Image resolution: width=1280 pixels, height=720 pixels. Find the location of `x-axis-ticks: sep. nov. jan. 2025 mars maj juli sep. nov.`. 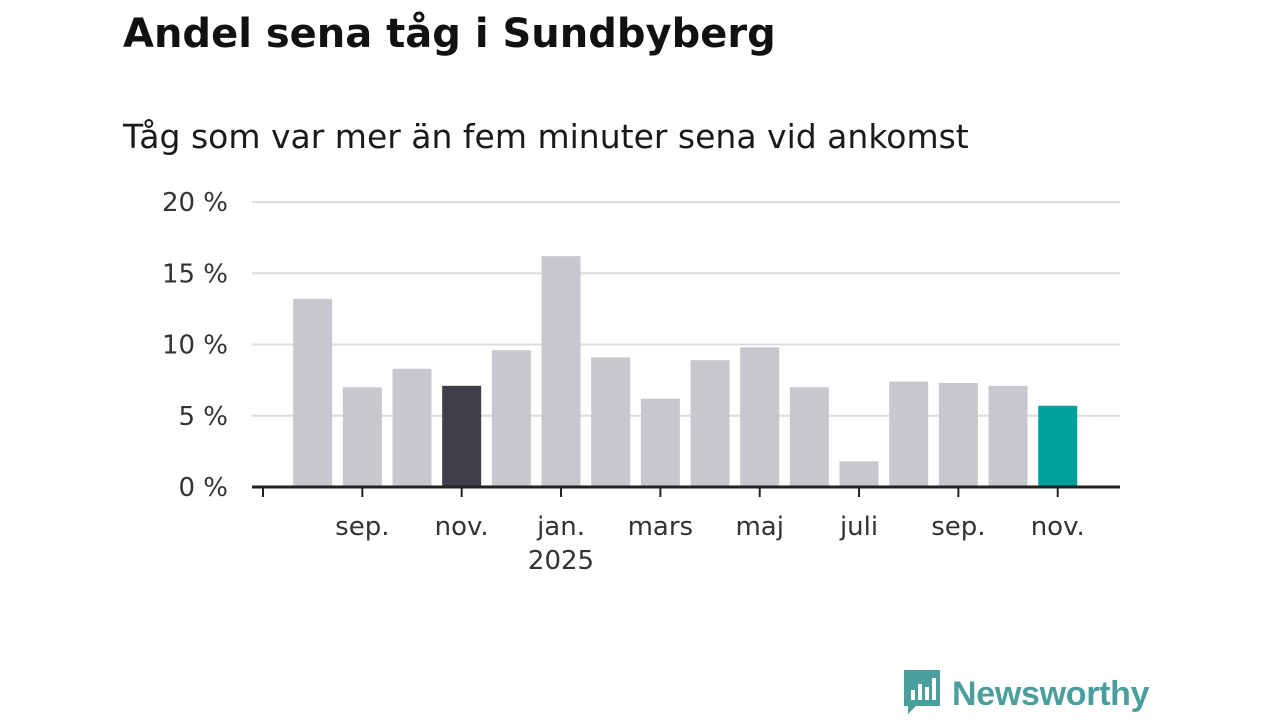

x-axis-ticks: sep. nov. jan. 2025 mars maj juli sep. nov. is located at coordinates (710, 531).